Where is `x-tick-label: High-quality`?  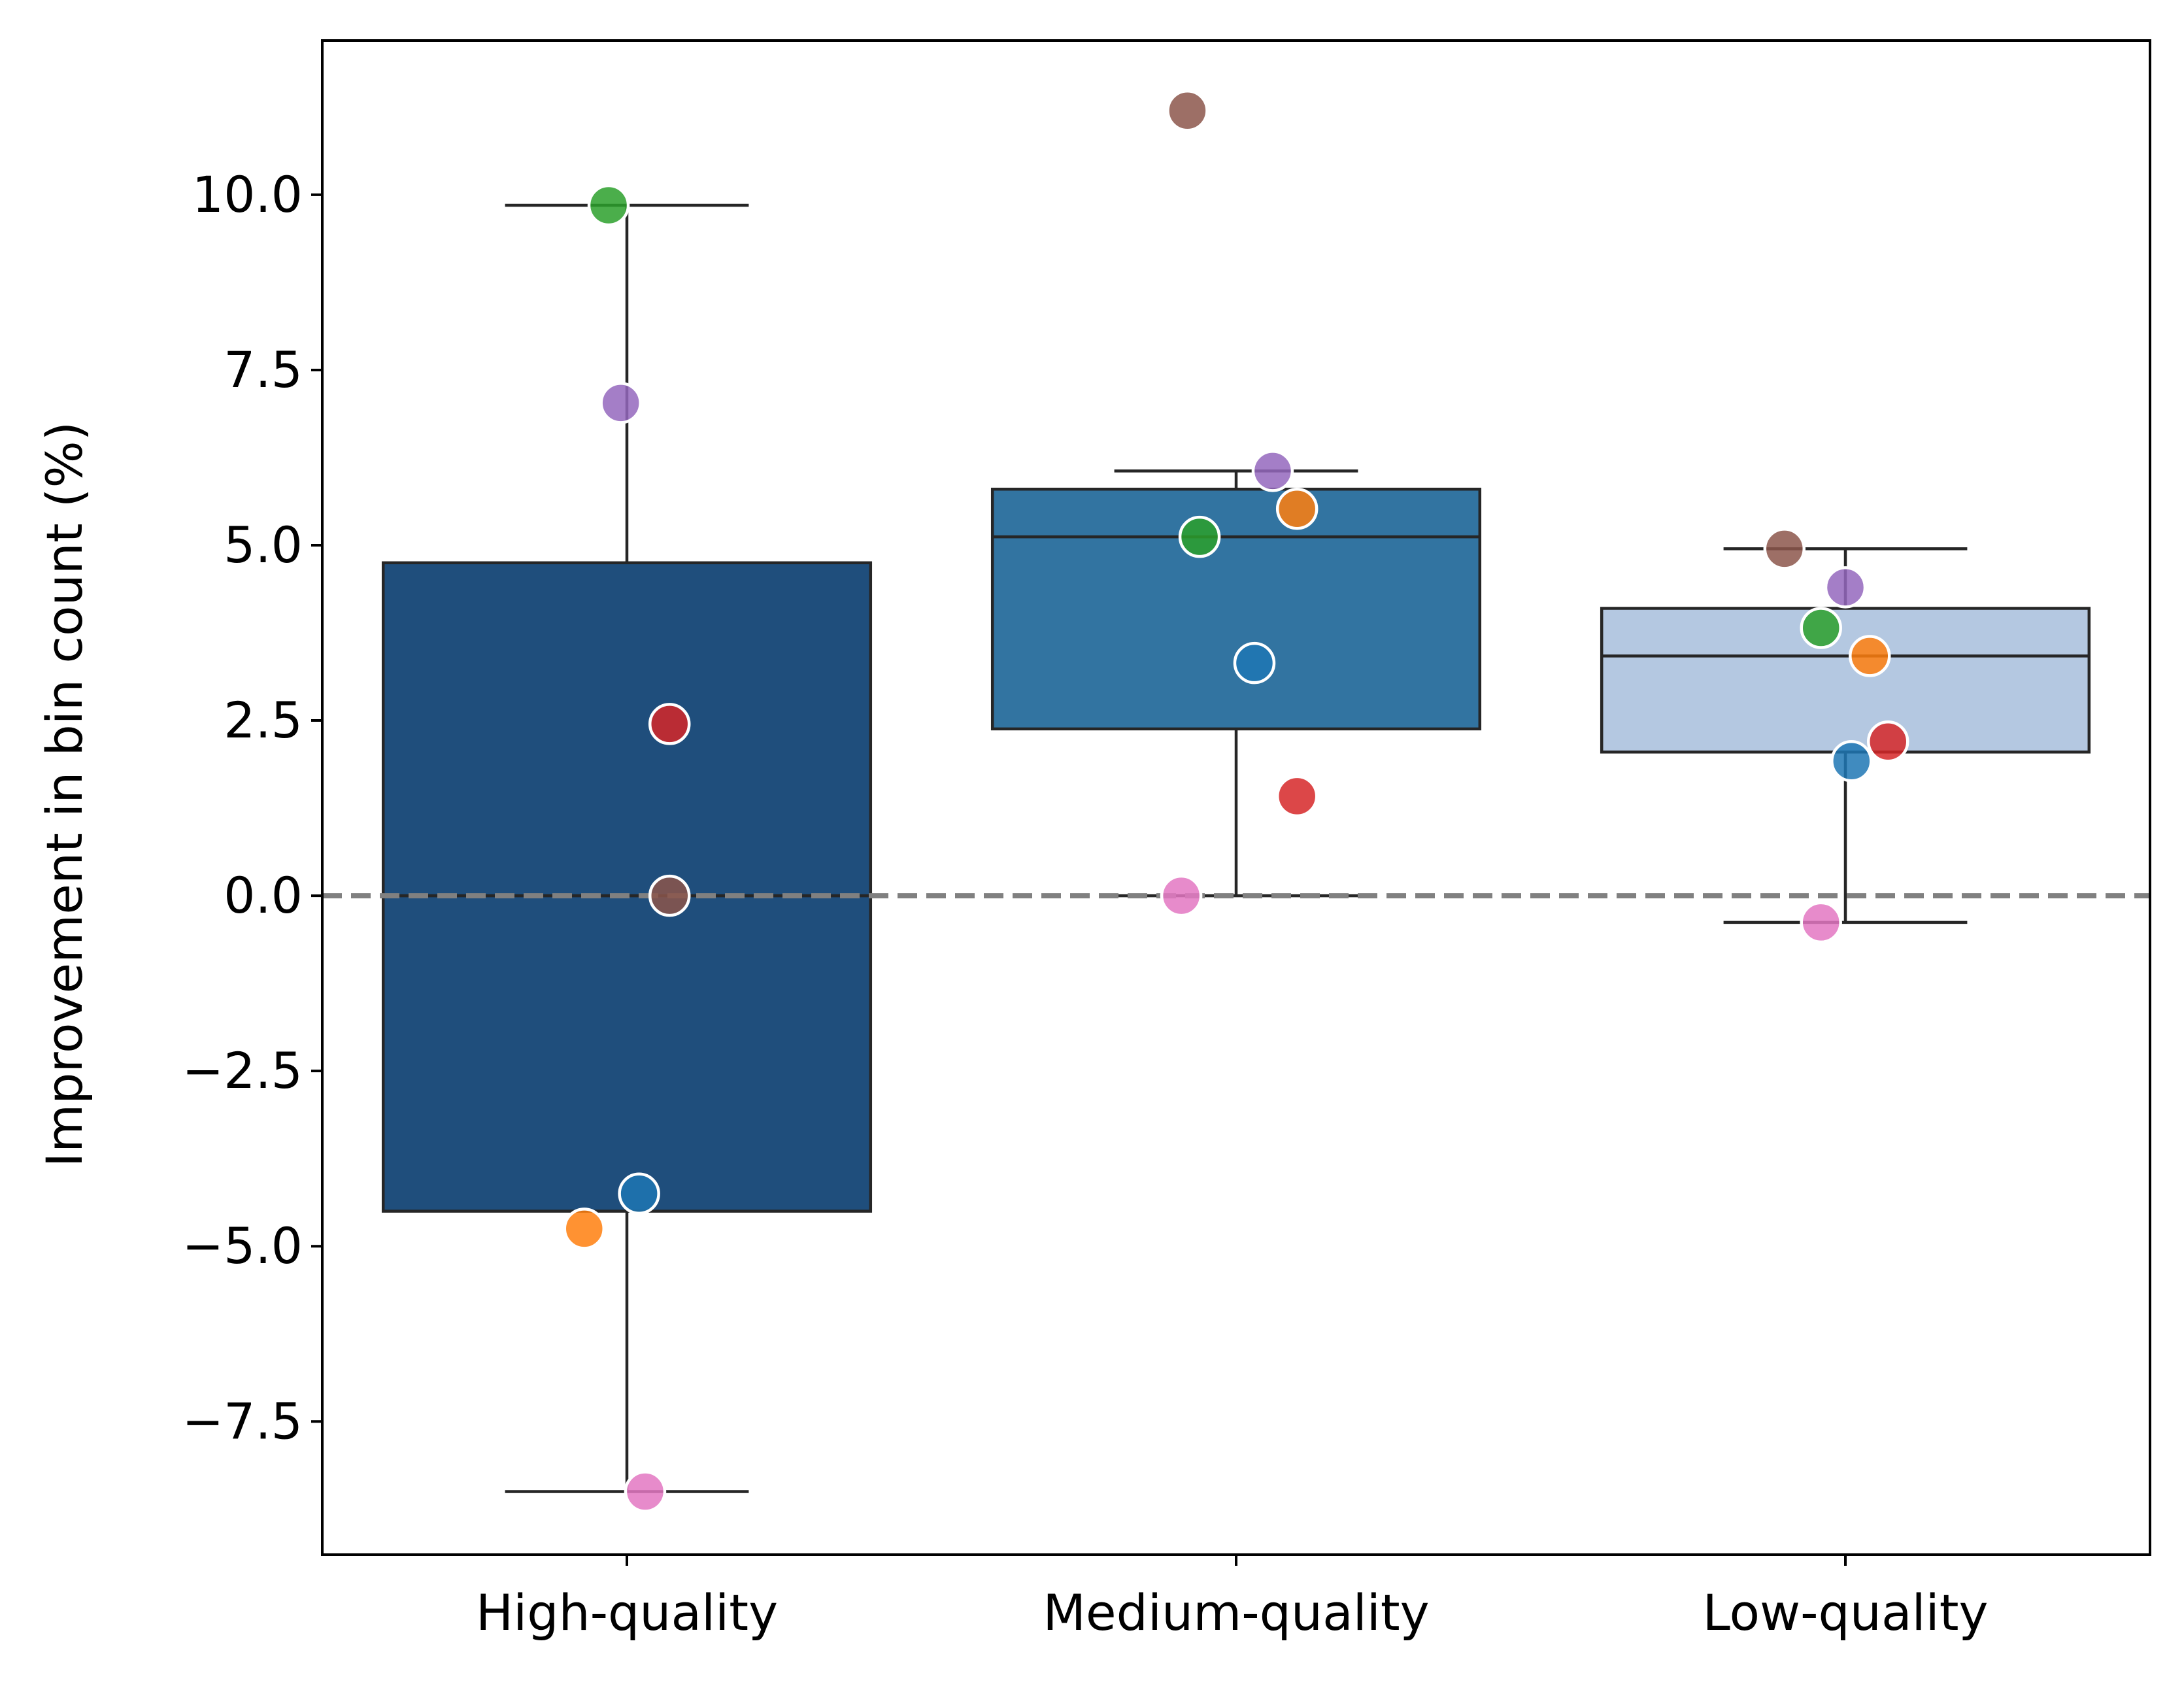 x-tick-label: High-quality is located at coordinates (627, 1612).